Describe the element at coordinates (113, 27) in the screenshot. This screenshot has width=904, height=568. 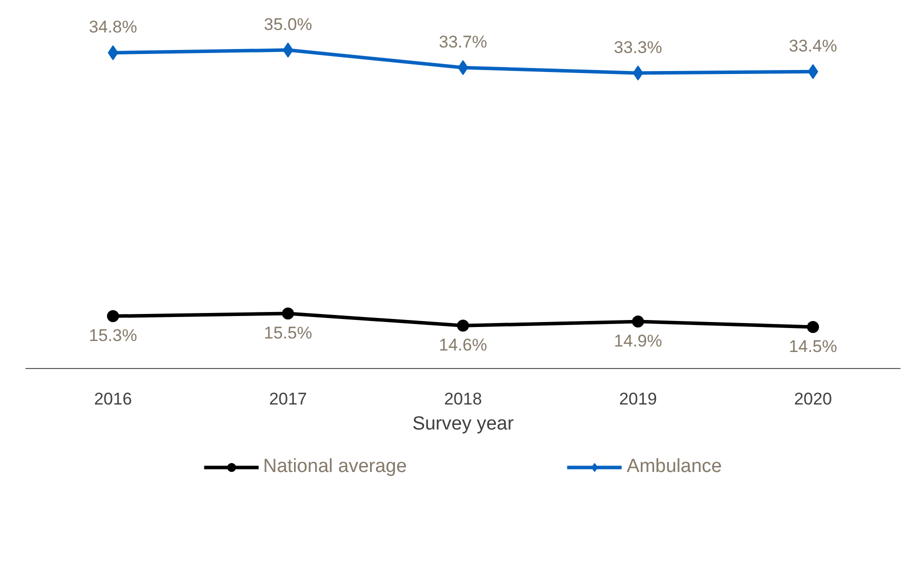
I see `data-label: 34.8%` at that location.